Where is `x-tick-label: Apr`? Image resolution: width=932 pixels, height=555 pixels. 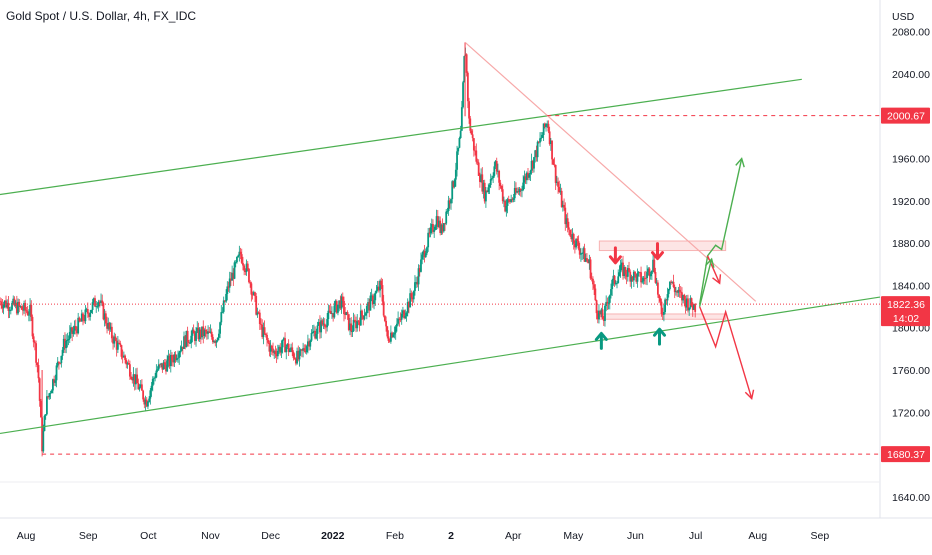
x-tick-label: Apr is located at coordinates (513, 536).